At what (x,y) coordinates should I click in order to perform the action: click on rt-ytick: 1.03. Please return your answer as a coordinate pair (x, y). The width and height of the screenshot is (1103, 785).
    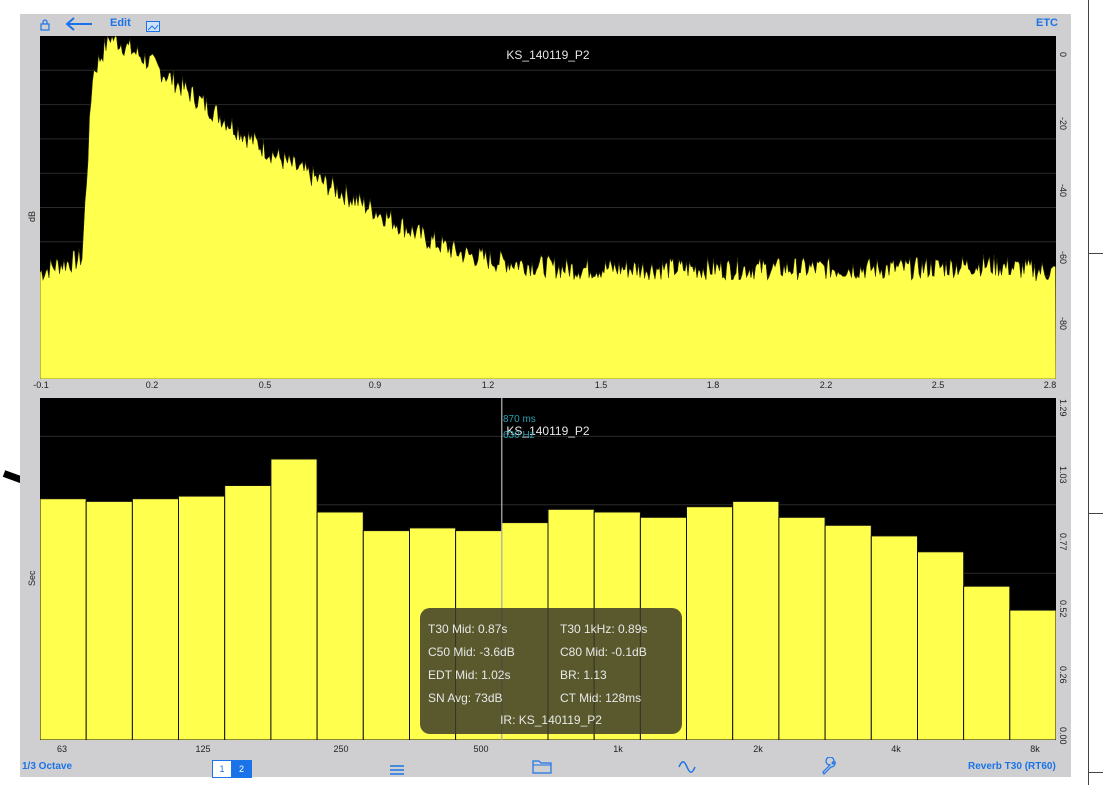
    Looking at the image, I should click on (1063, 475).